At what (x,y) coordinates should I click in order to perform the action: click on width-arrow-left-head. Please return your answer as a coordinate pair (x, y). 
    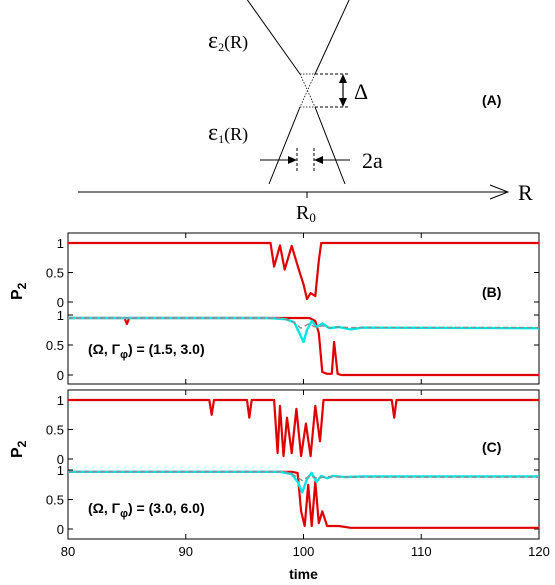
    Looking at the image, I should click on (292, 160).